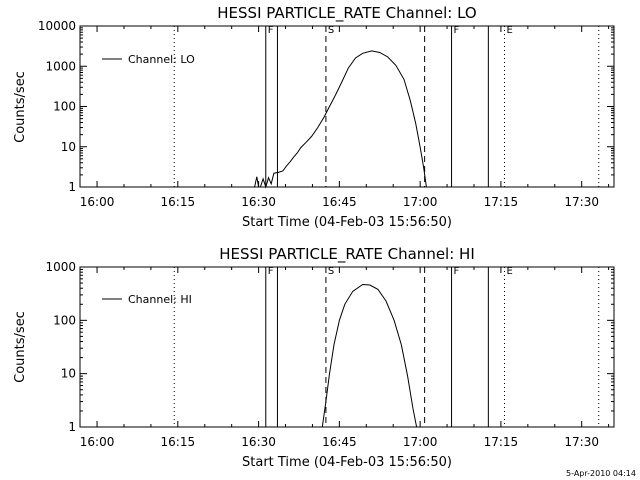 This screenshot has width=640, height=480. I want to click on y-axis-label-lo: Counts/sec, so click(20, 107).